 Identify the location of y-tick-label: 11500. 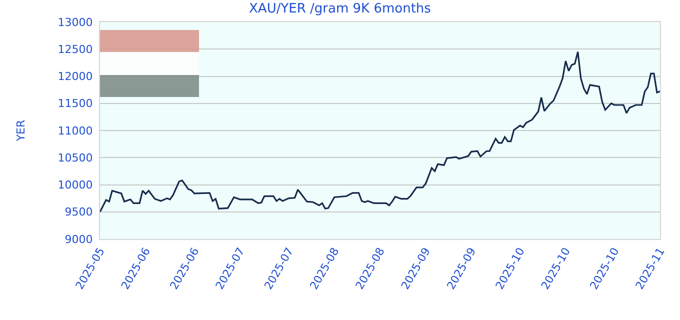
(75, 103).